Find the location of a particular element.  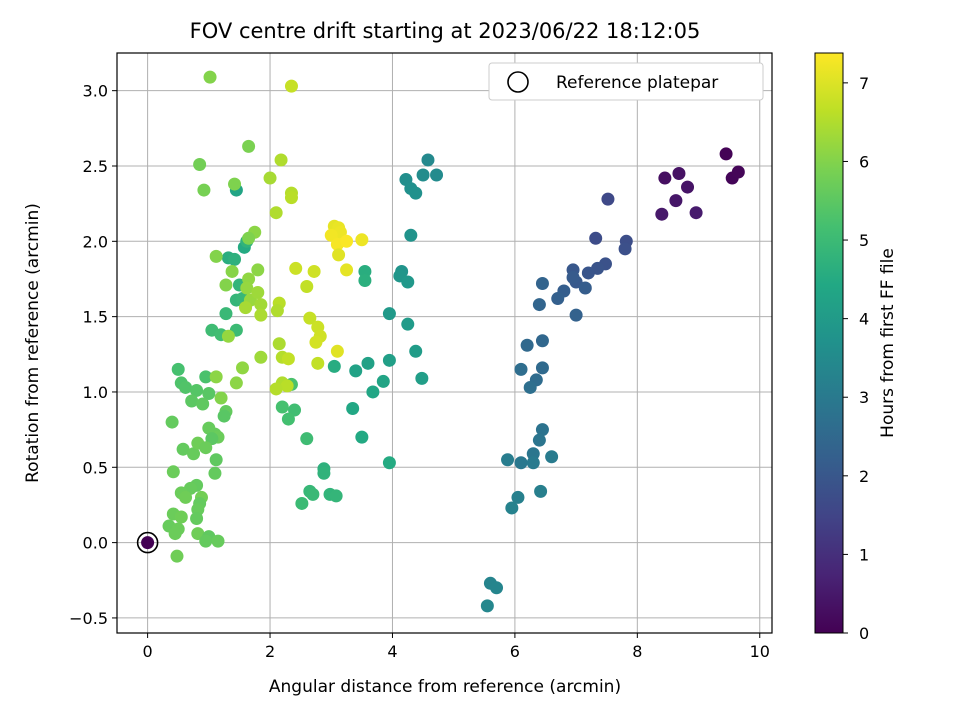

x-tick-label-1: 2 is located at coordinates (270, 651).